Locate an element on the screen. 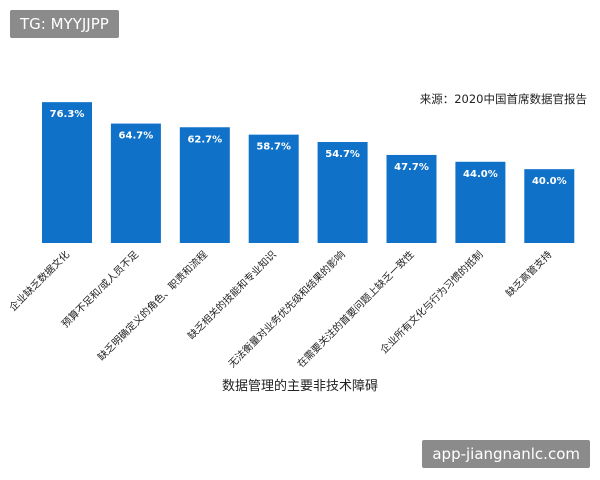 The height and width of the screenshot is (480, 600). value-label-5: 54.7% is located at coordinates (342, 154).